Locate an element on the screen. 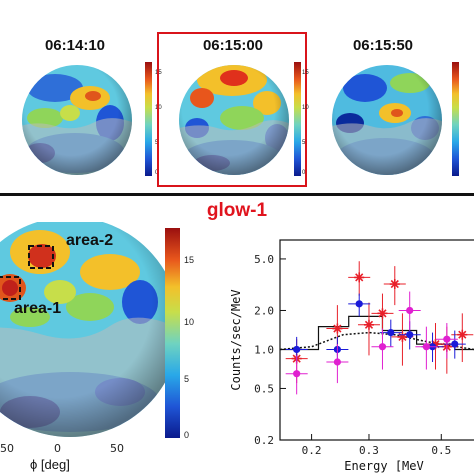 This screenshot has height=474, width=474. x-tick-label: 0.2 is located at coordinates (312, 450).